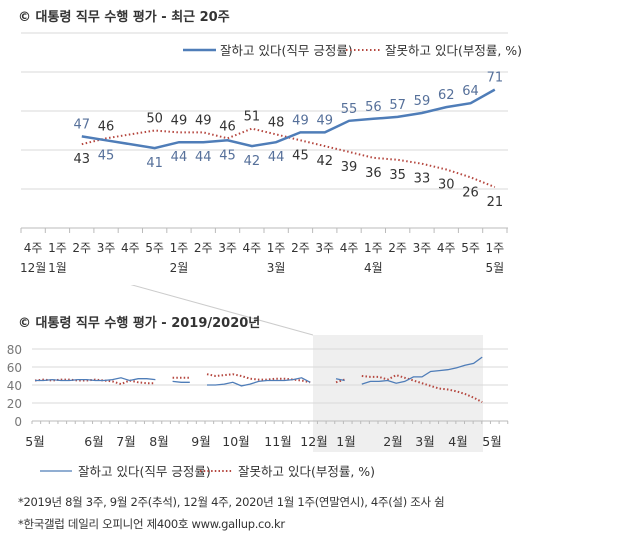 The width and height of the screenshot is (638, 545). Describe the element at coordinates (154, 119) in the screenshot. I see `negative-data-label: 50` at that location.